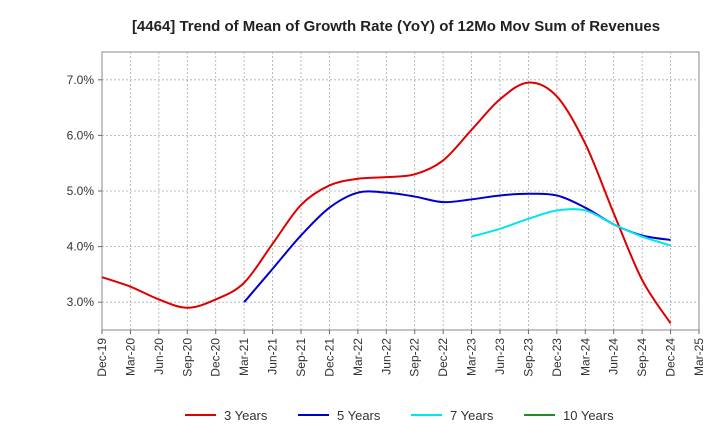 The height and width of the screenshot is (440, 720). What do you see at coordinates (358, 357) in the screenshot?
I see `x-tick-label: Mar-22` at bounding box center [358, 357].